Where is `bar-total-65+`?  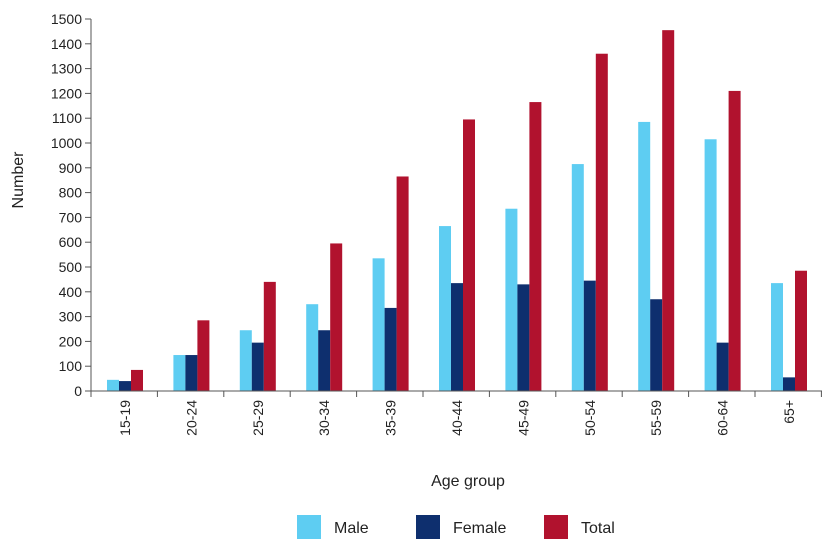 bar-total-65+ is located at coordinates (801, 330).